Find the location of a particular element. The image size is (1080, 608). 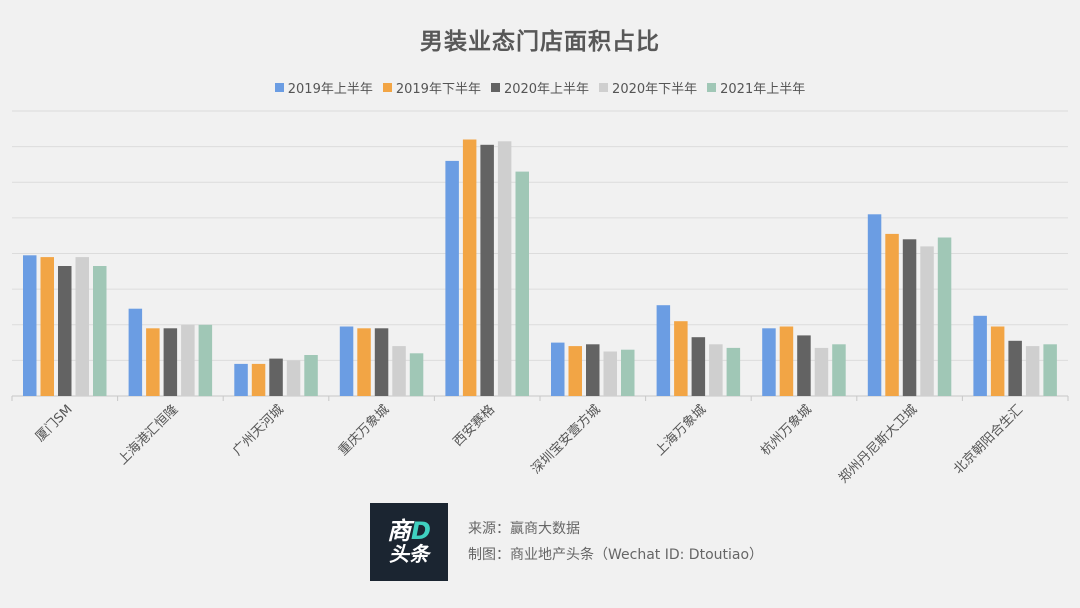

logo-text-shang: 商 is located at coordinates (399, 530).